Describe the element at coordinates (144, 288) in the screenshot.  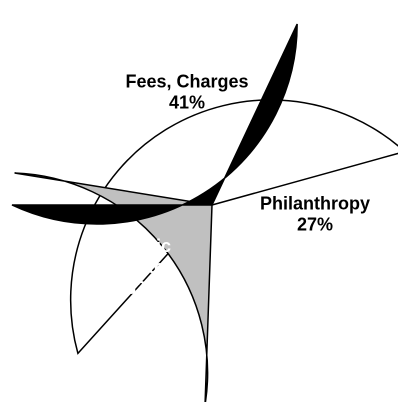
I see `slice-percent-label: 32%` at that location.